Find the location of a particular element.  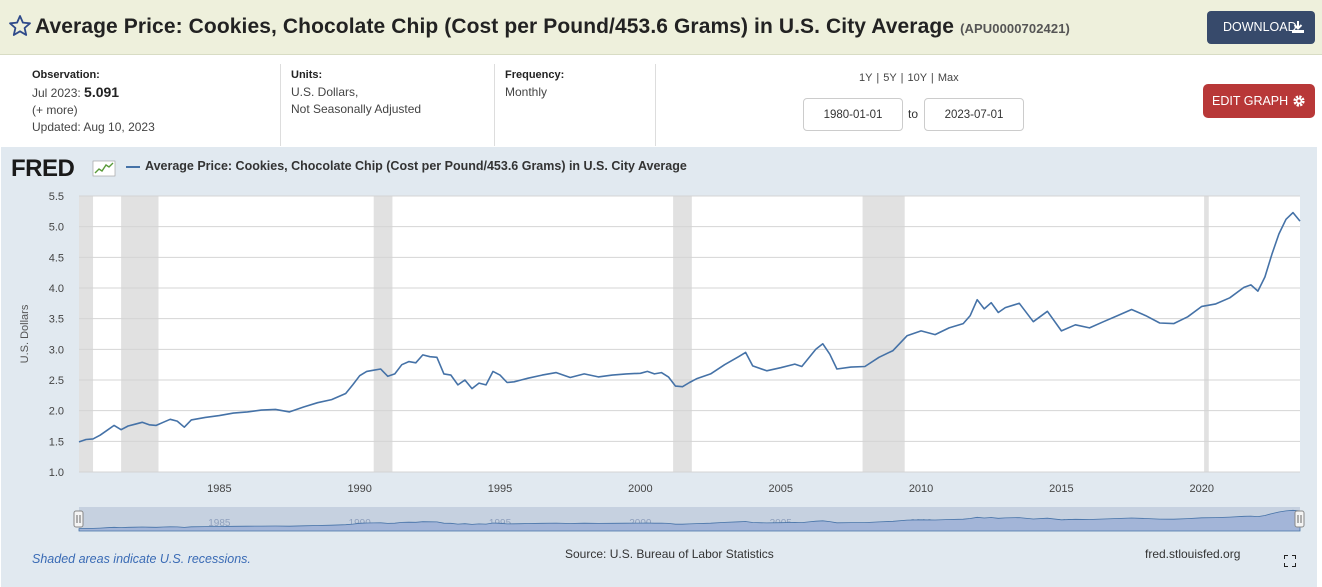

y-tick-label: 4.0 is located at coordinates (56, 289).